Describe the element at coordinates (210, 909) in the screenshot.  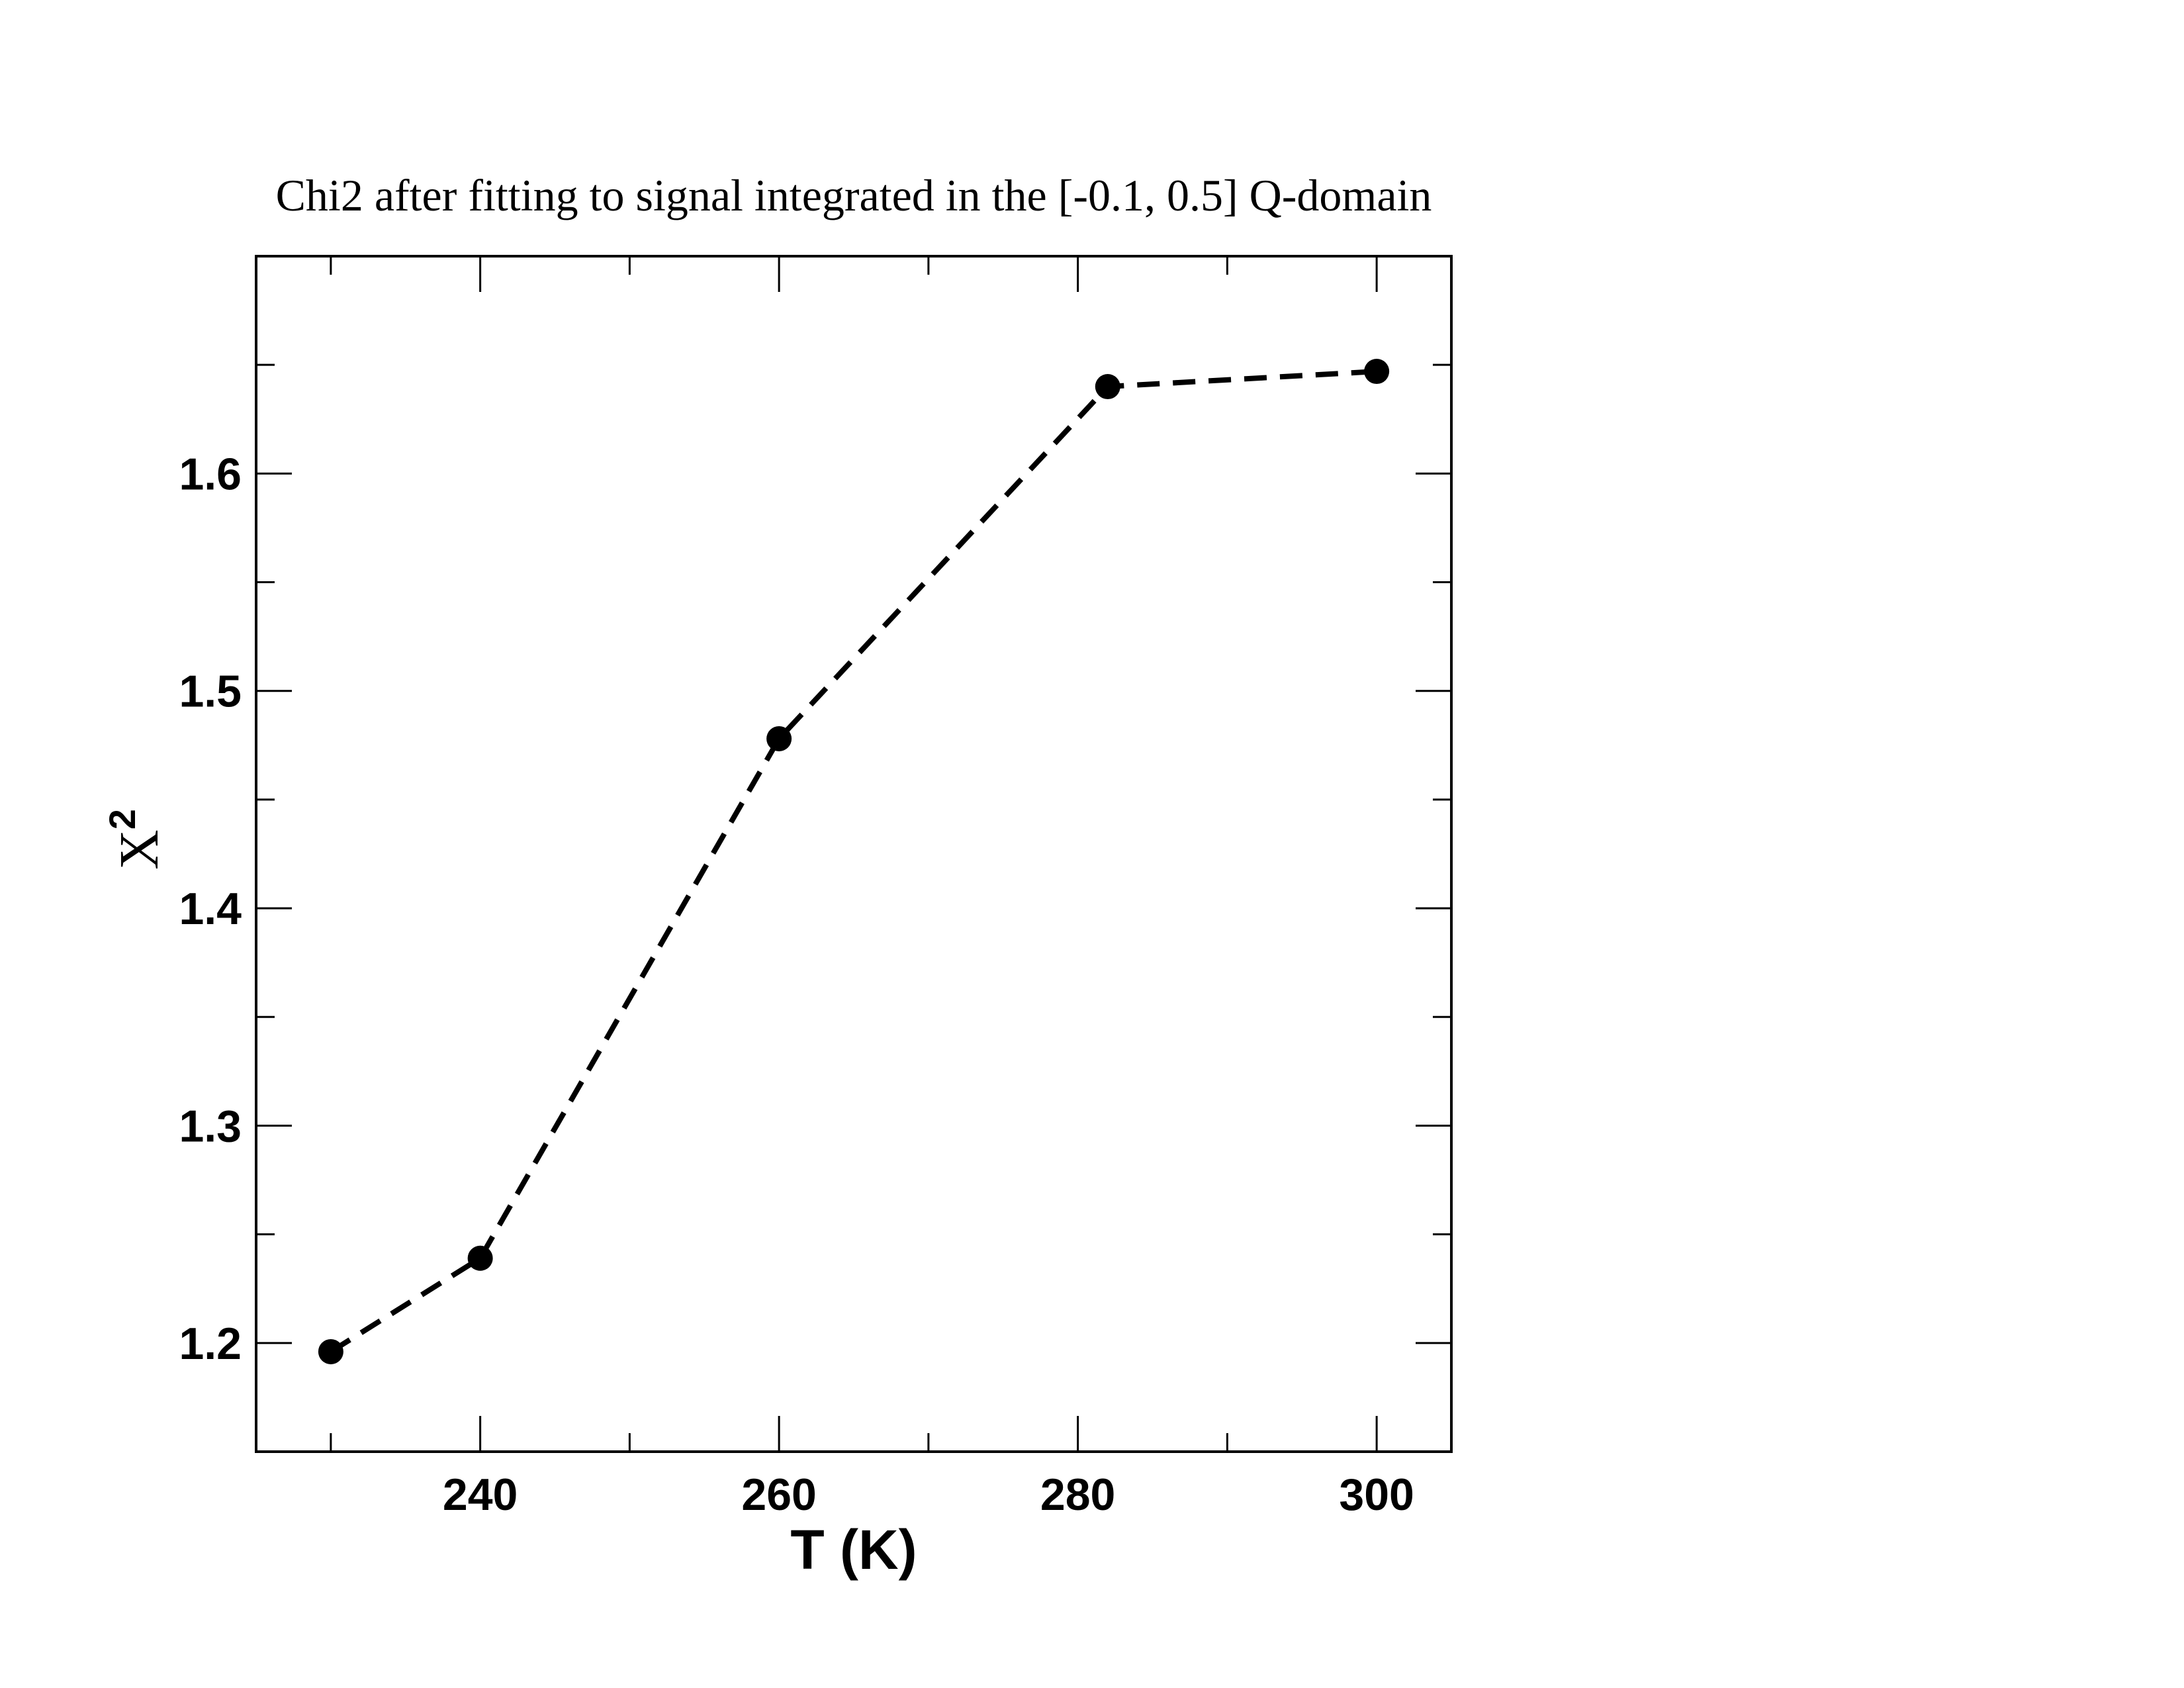
I see `y-tick-label: 1.4` at that location.